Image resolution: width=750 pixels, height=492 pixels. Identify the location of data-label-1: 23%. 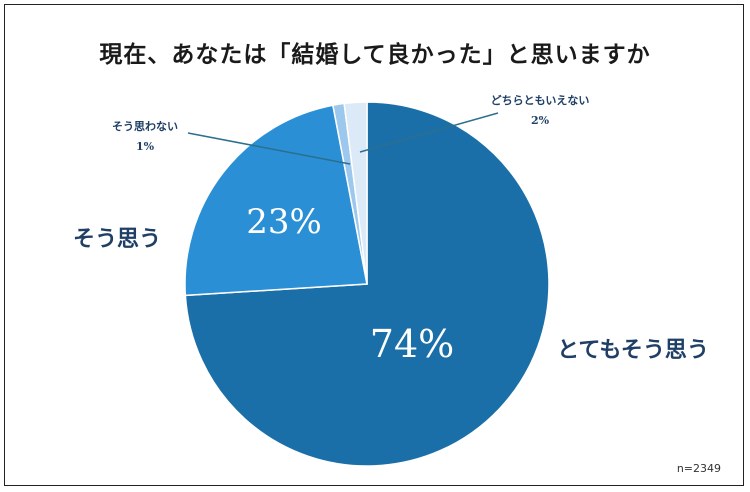
(284, 222).